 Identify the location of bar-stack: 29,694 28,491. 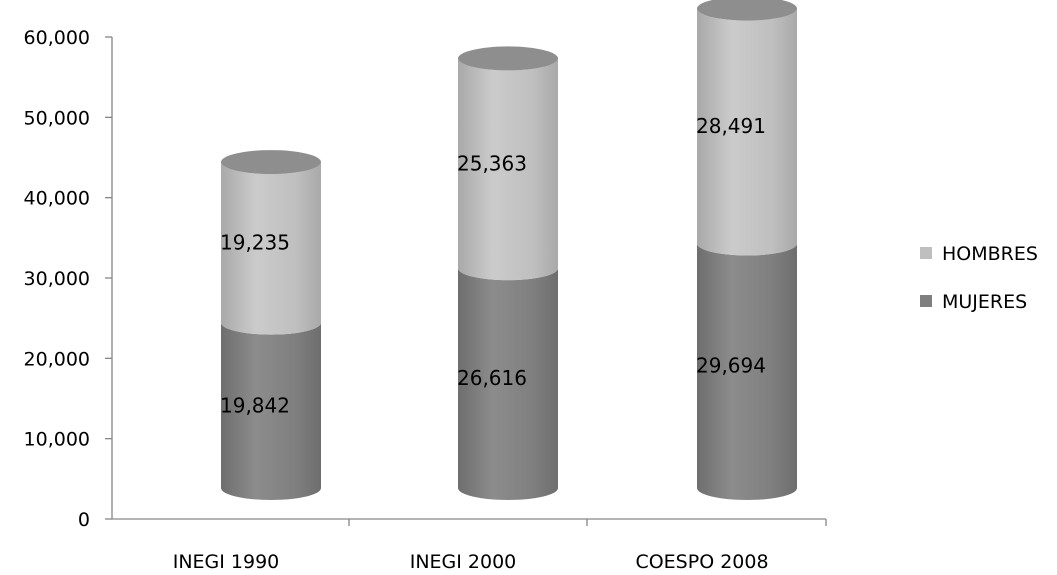
(746, 250).